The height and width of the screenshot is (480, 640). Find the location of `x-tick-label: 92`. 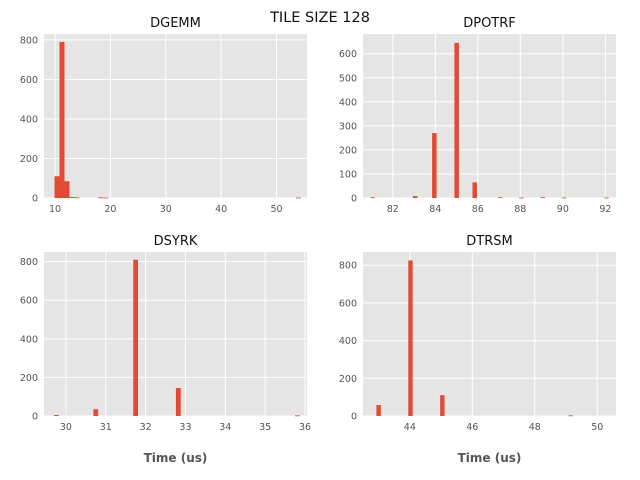

x-tick-label: 92 is located at coordinates (605, 209).